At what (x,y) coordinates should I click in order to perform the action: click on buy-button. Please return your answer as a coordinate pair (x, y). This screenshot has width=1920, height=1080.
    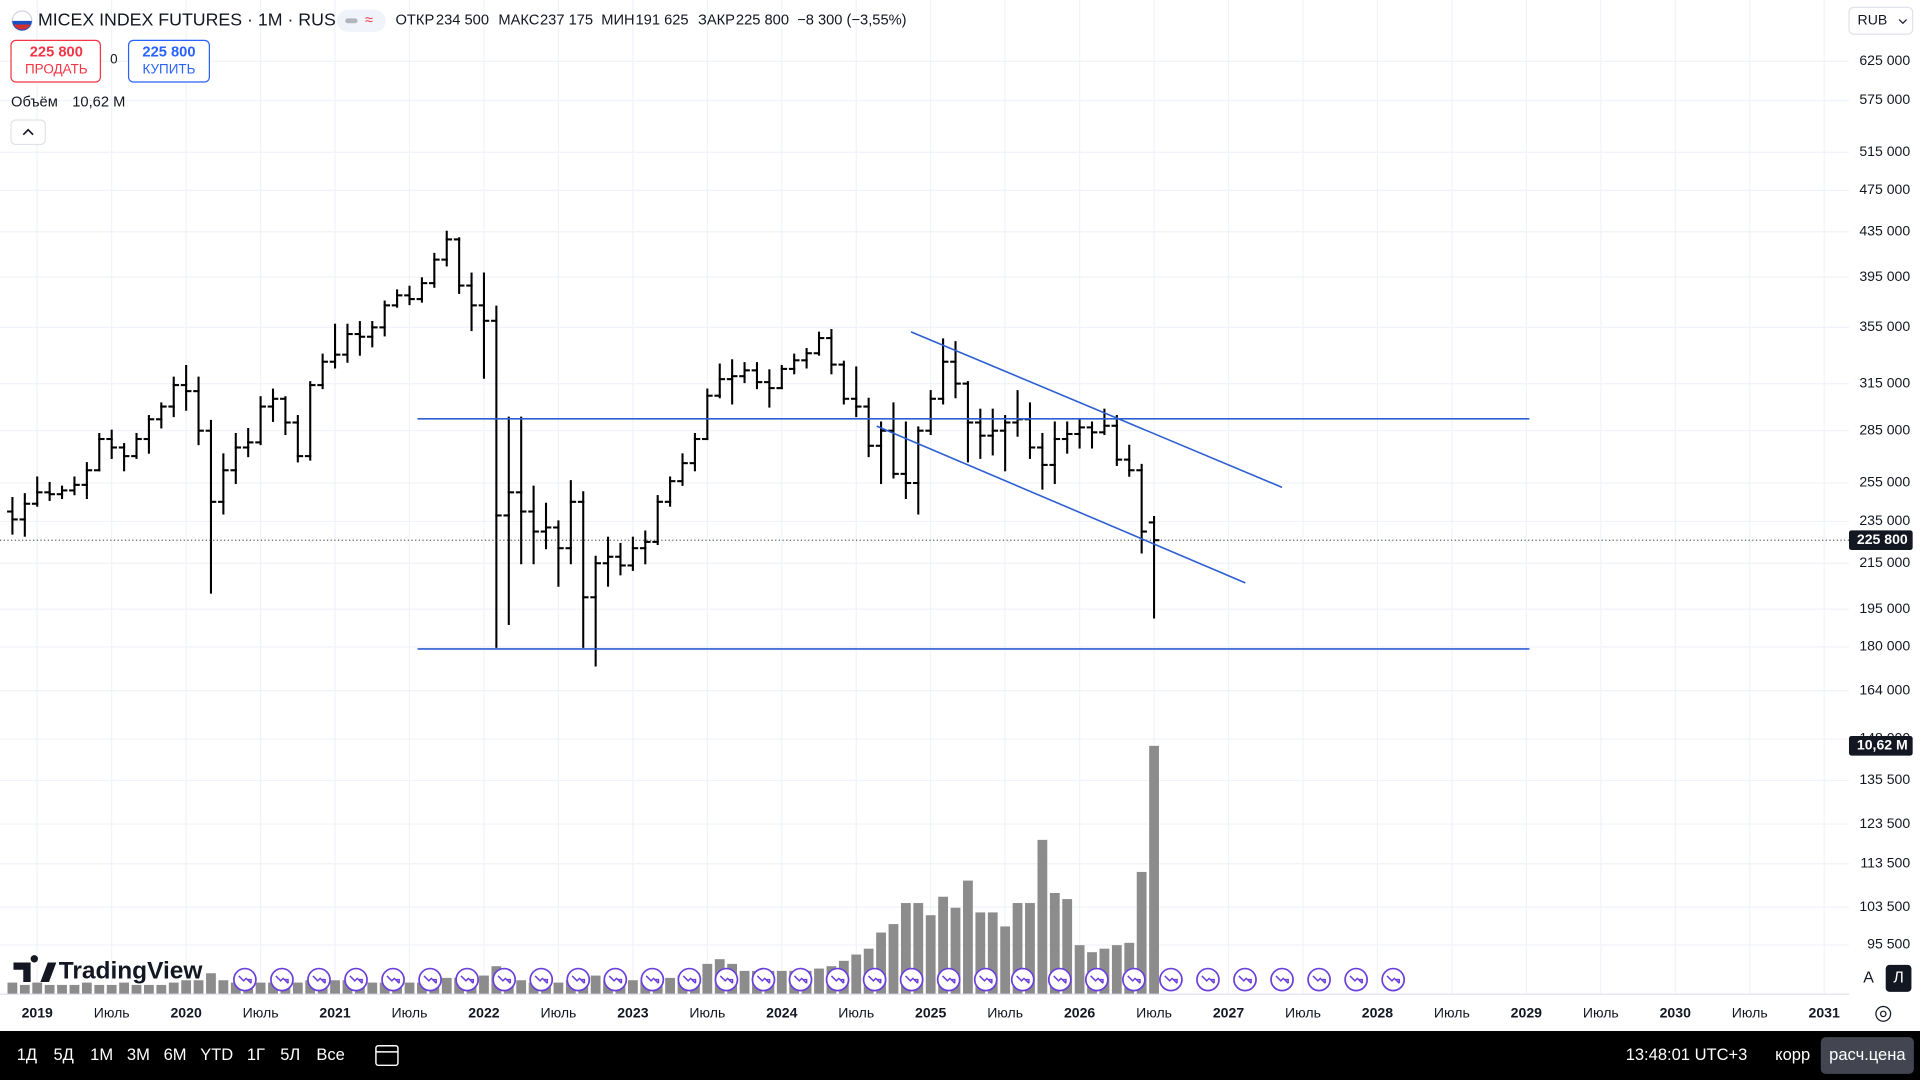
    Looking at the image, I should click on (168, 61).